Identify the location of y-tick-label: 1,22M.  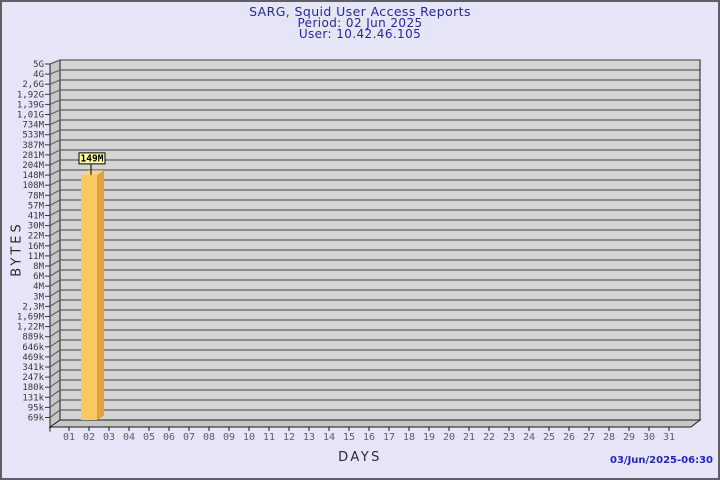
(31, 328).